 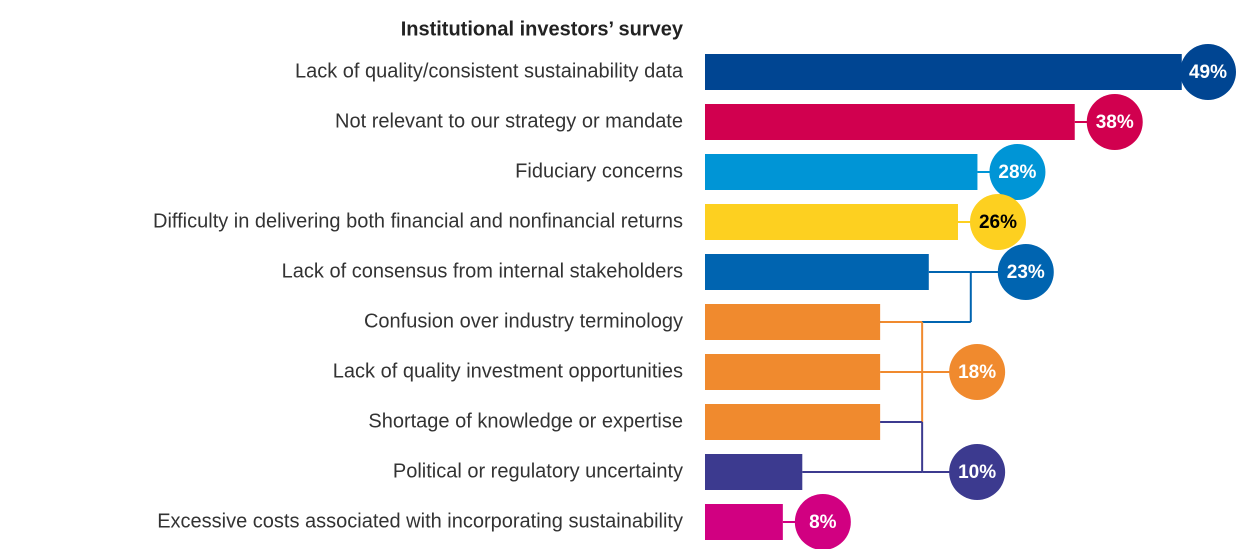 I want to click on category-label: Not relevant to our strategy or mandate, so click(x=509, y=121).